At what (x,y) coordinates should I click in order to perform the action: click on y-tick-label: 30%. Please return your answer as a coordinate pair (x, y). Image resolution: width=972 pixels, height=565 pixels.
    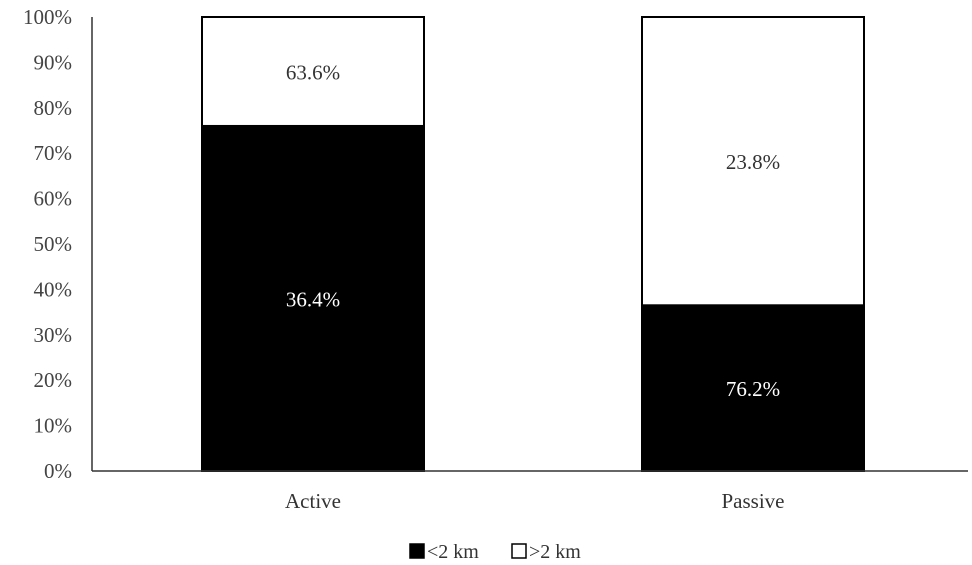
    Looking at the image, I should click on (53, 335).